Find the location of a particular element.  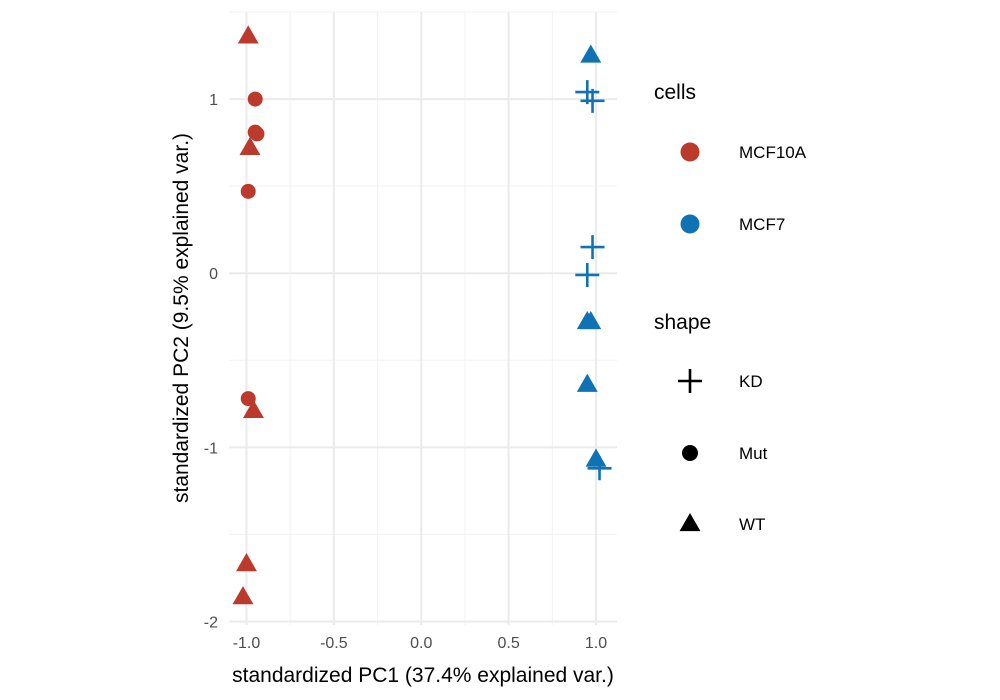

legend-key-triangle-icon is located at coordinates (690, 522).